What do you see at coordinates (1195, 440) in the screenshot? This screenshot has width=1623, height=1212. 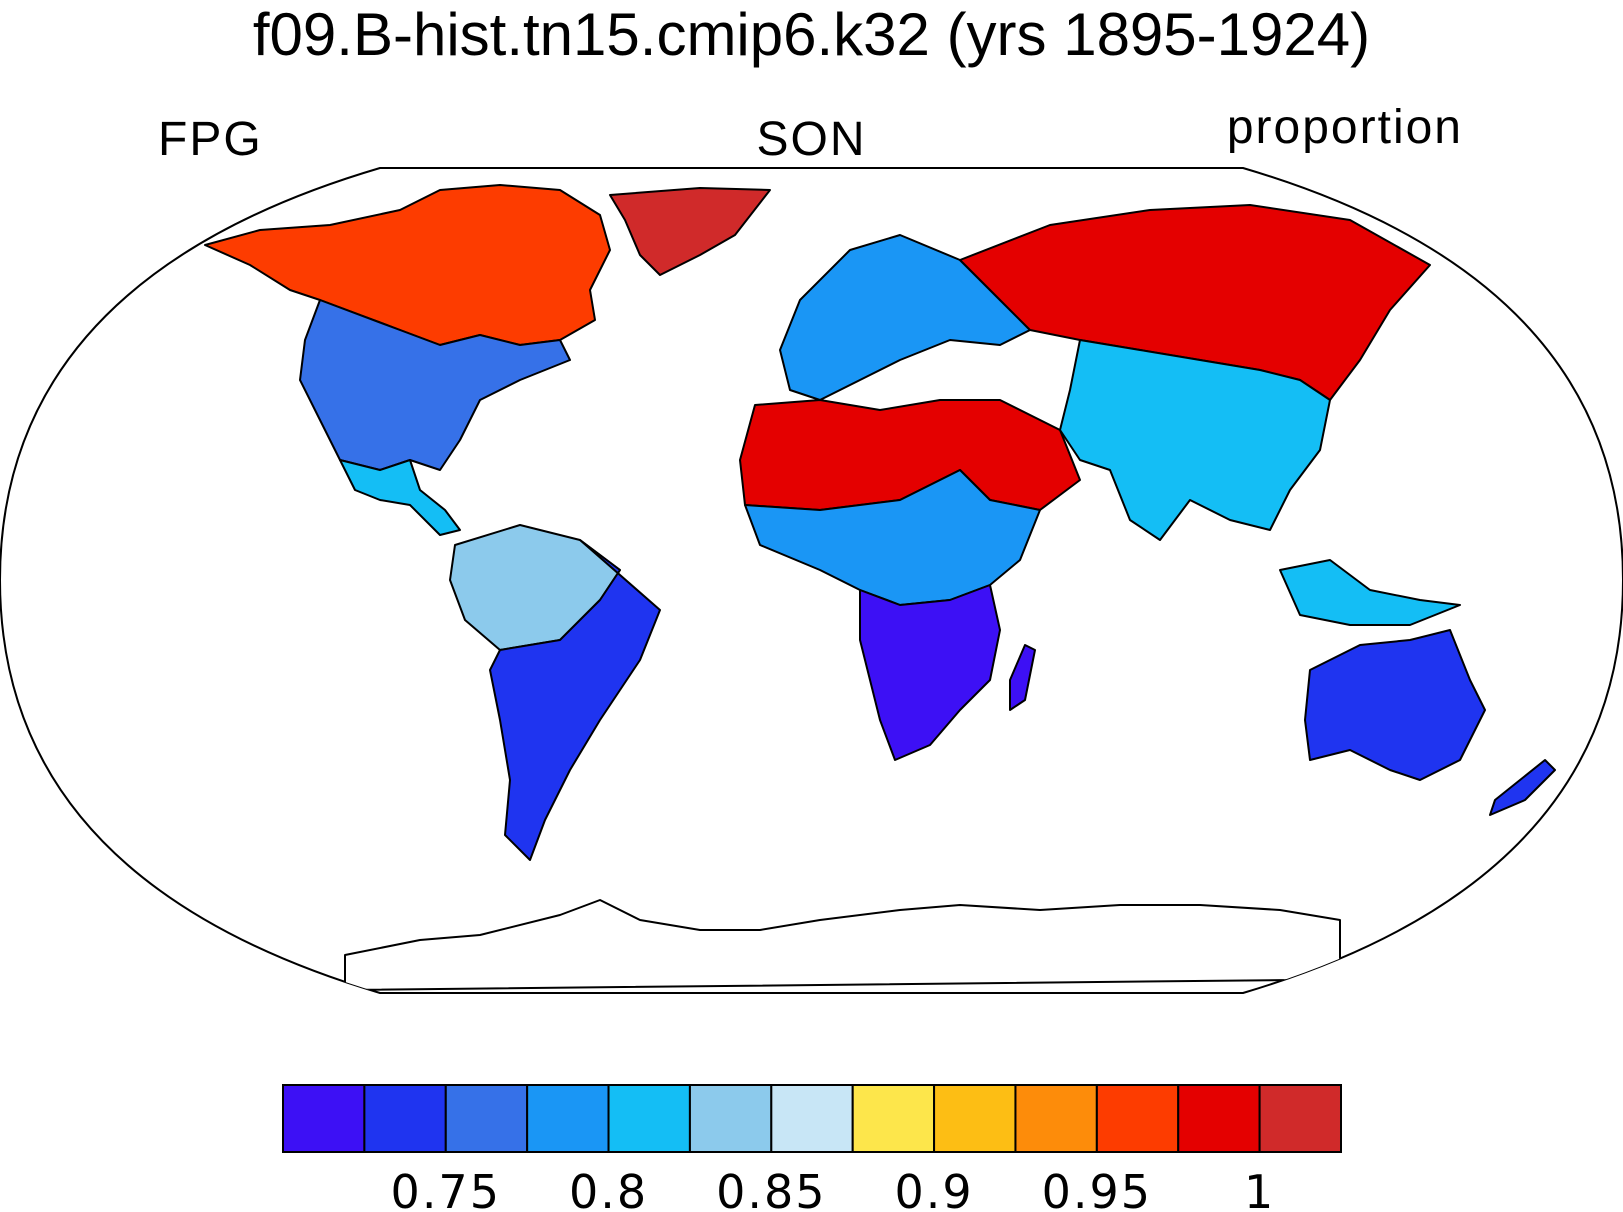 I see `region-india-se-asia` at bounding box center [1195, 440].